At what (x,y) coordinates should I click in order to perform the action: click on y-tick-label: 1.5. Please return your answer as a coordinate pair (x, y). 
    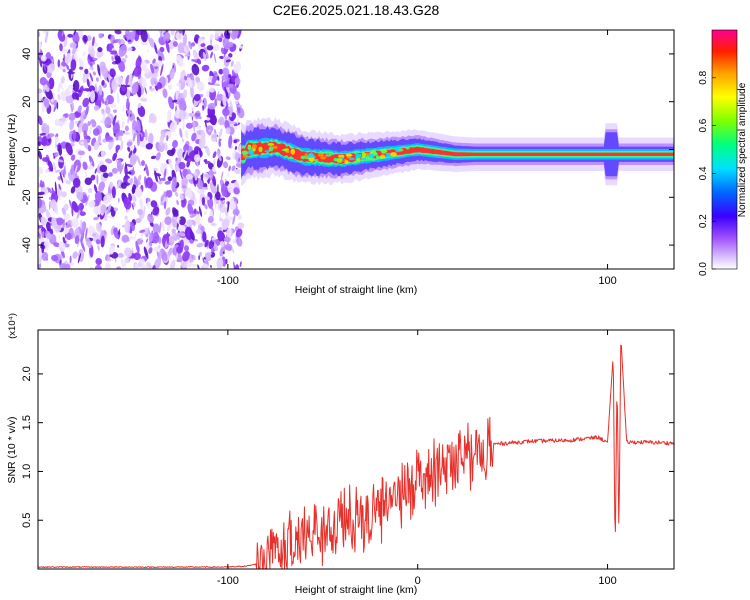
    Looking at the image, I should click on (27, 422).